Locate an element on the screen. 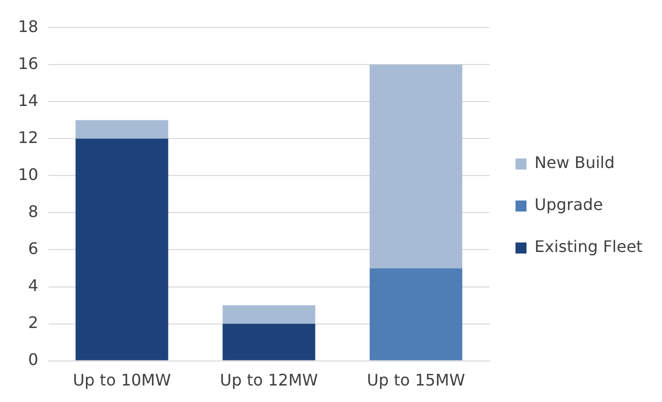 This screenshot has width=662, height=402. y-tick-label: 12 is located at coordinates (28, 137).